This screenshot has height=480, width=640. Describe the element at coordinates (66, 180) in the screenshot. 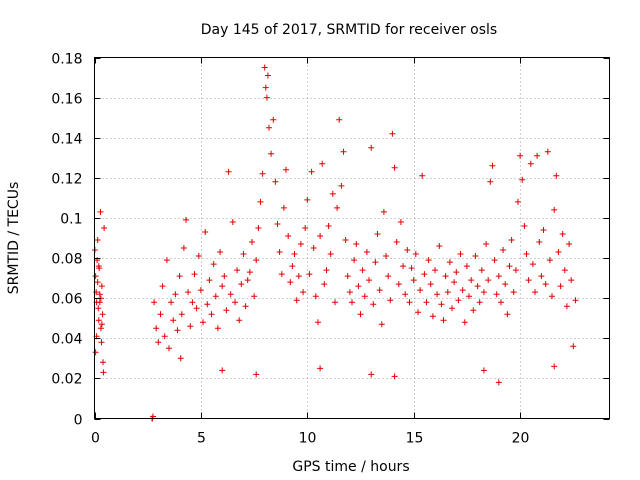

I see `y-tick-label: 0.12` at that location.